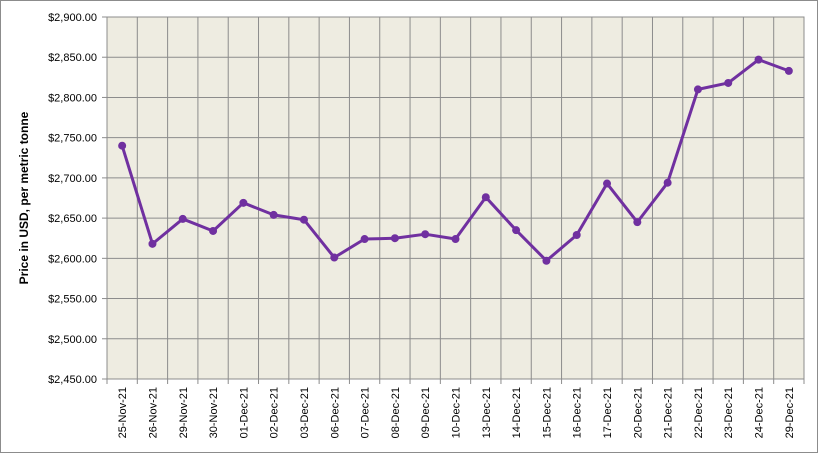 This screenshot has width=818, height=454. Describe the element at coordinates (335, 412) in the screenshot. I see `x-tick-label: 06-Dec-21` at that location.